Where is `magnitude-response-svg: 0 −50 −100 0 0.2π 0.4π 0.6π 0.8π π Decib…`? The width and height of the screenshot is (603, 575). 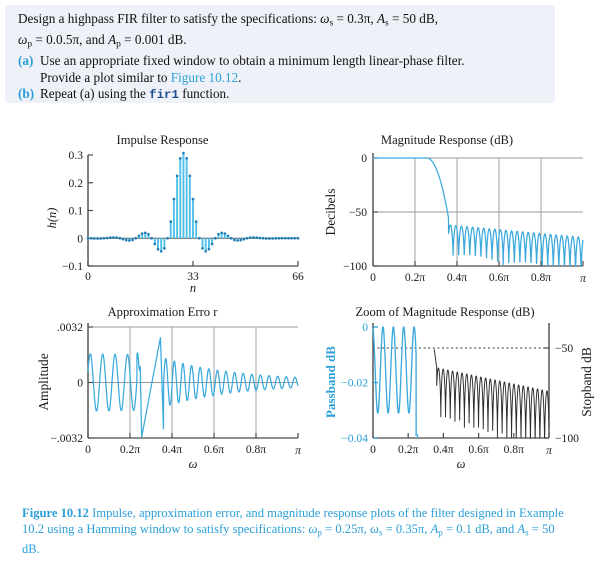
magnitude-response-svg: 0 −50 −100 0 0.2π 0.4π 0.6π 0.8π π Decib… is located at coordinates (455, 218).